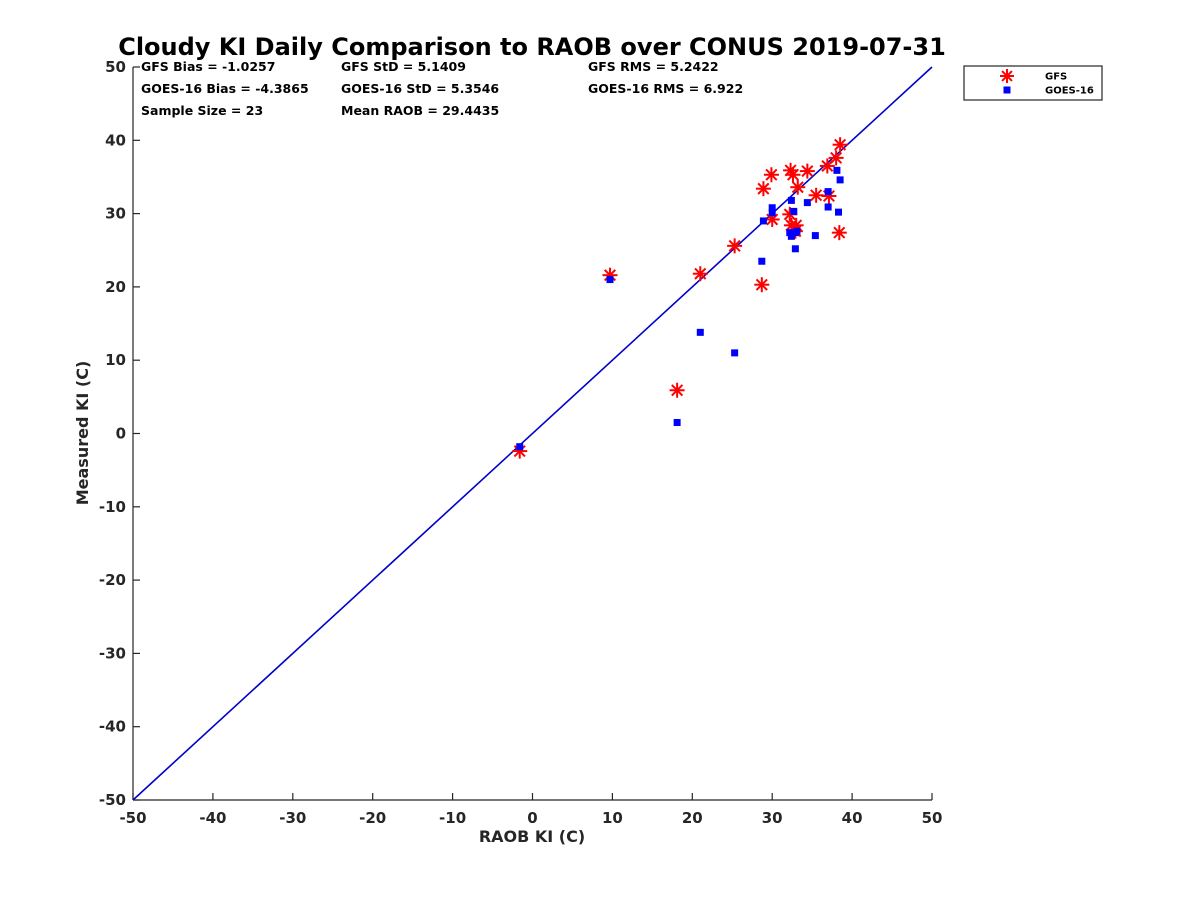 This screenshot has height=900, width=1200. I want to click on stat-text: GOES-16 StD = 5.3546, so click(420, 88).